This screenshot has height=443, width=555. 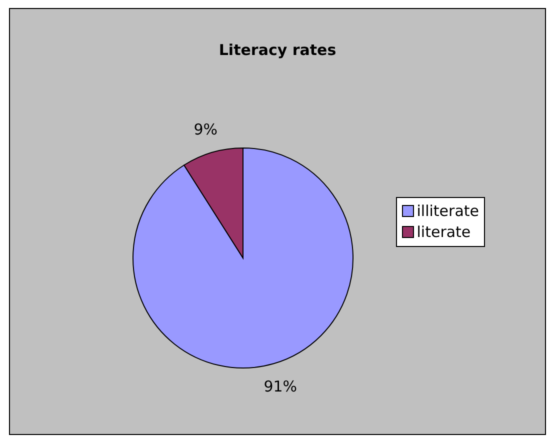 What do you see at coordinates (443, 232) in the screenshot?
I see `legend-label: literate` at bounding box center [443, 232].